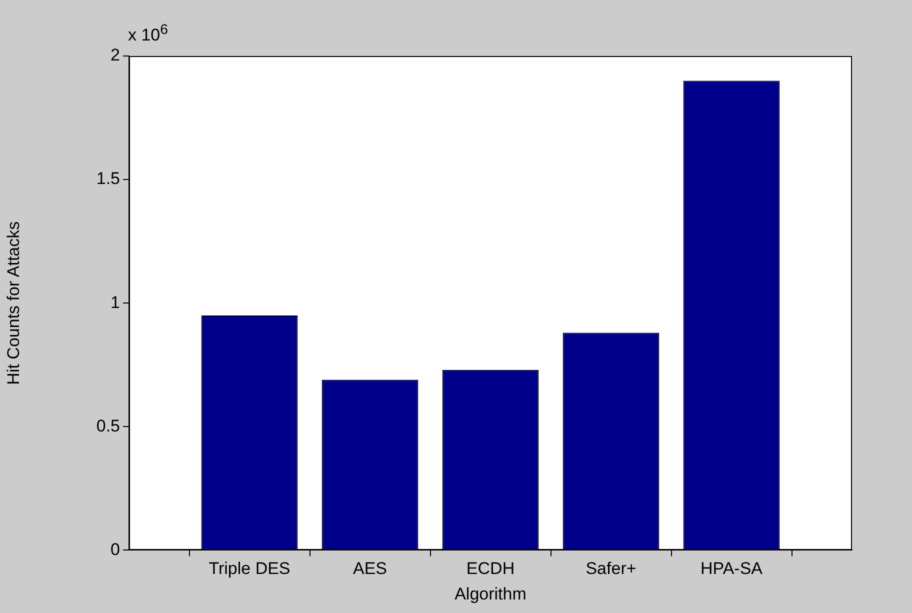 This screenshot has height=613, width=912. What do you see at coordinates (490, 594) in the screenshot?
I see `x-axis-title: Algorithm` at bounding box center [490, 594].